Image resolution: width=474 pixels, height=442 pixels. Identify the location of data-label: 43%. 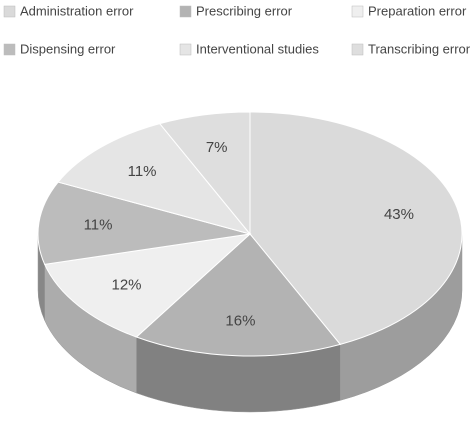
(399, 214).